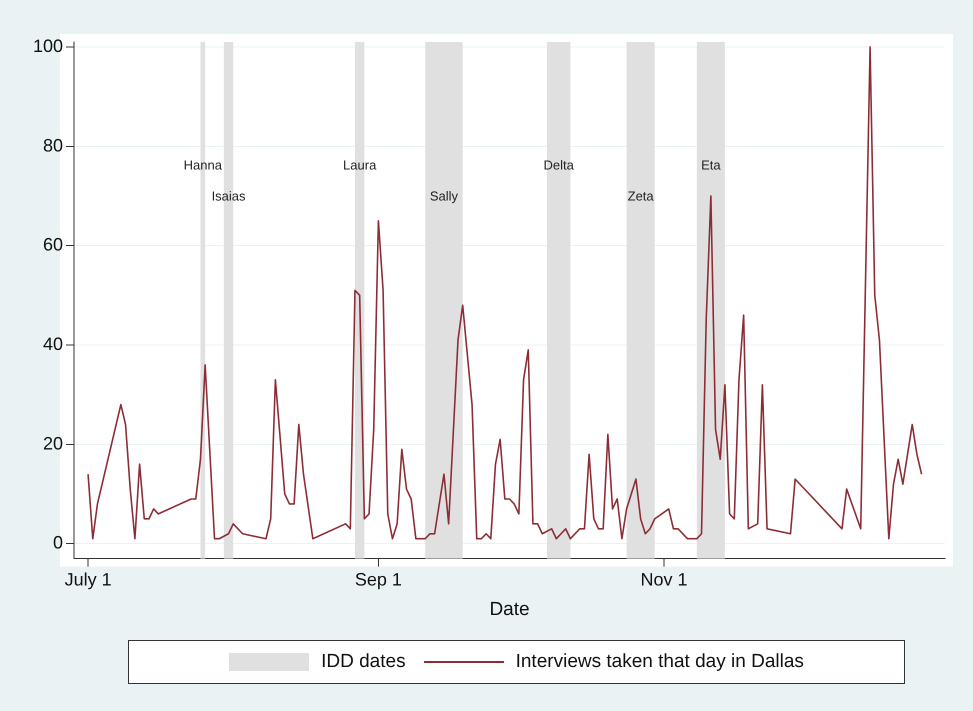 The image size is (973, 711). What do you see at coordinates (48, 46) in the screenshot?
I see `y-tick-label: 100` at bounding box center [48, 46].